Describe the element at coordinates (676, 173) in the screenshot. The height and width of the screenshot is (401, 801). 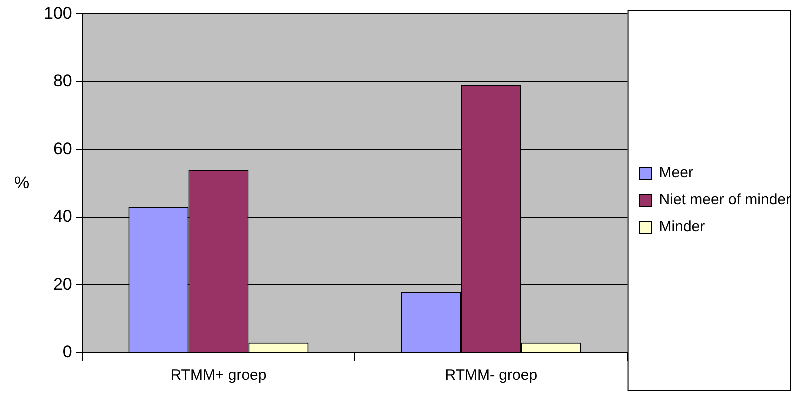
I see `legend-label: Meer` at that location.